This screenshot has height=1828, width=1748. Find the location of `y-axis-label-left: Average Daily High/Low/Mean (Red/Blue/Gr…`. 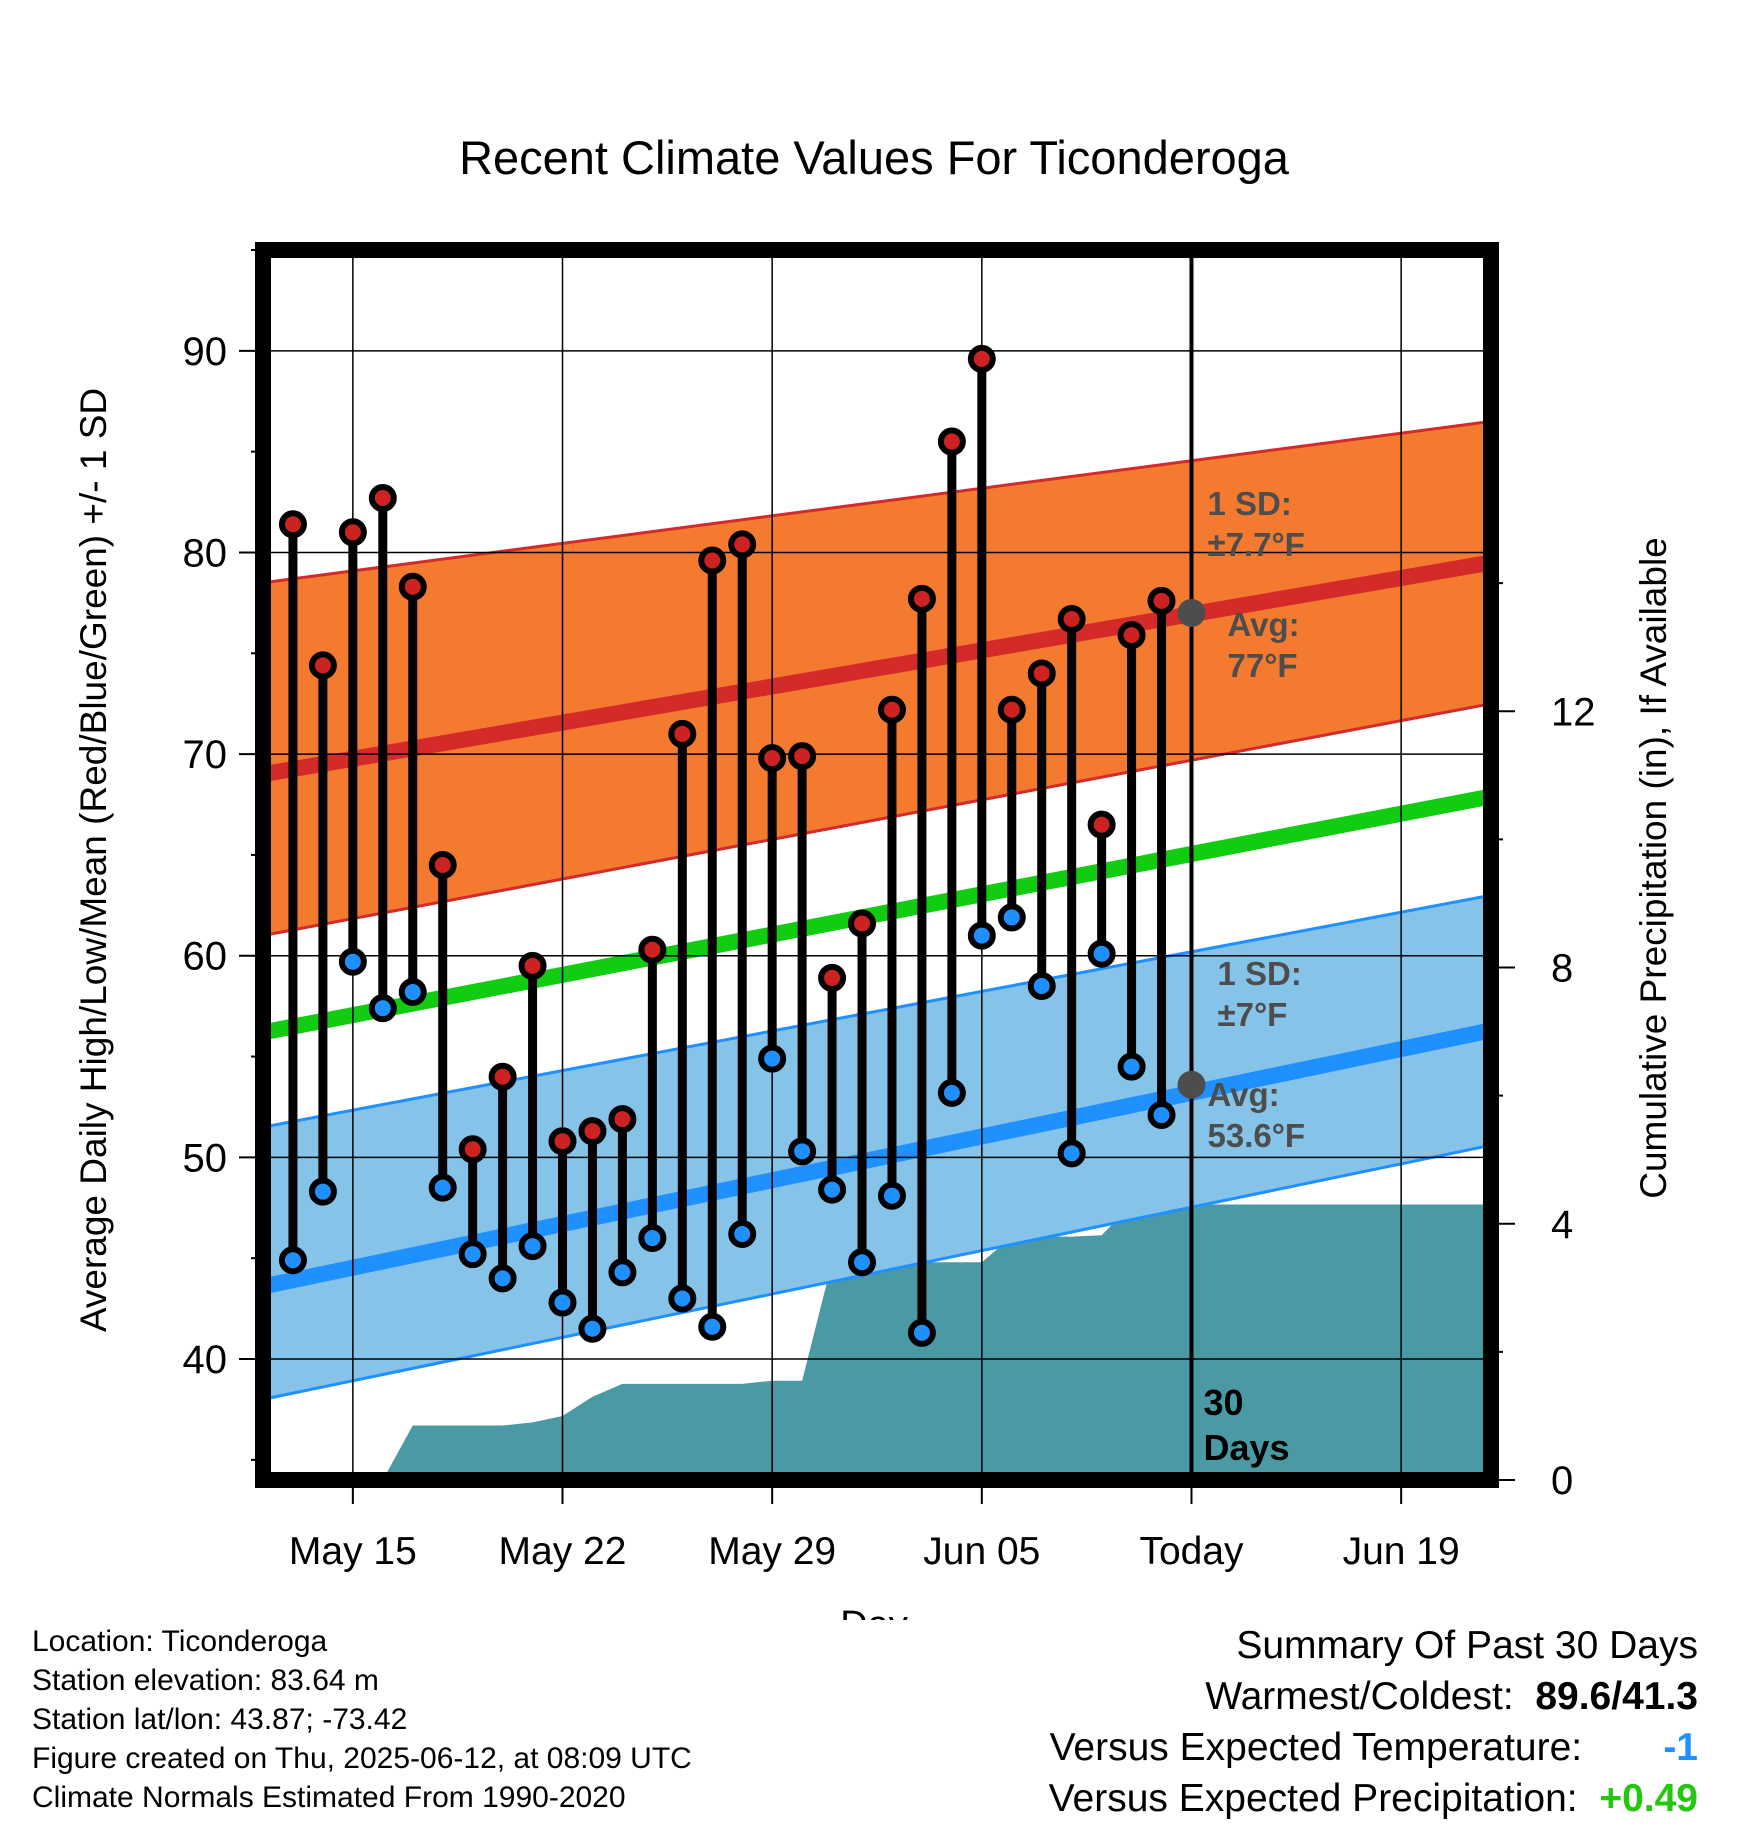

y-axis-label-left: Average Daily High/Low/Mean (Red/Blue/Gr… is located at coordinates (93, 860).